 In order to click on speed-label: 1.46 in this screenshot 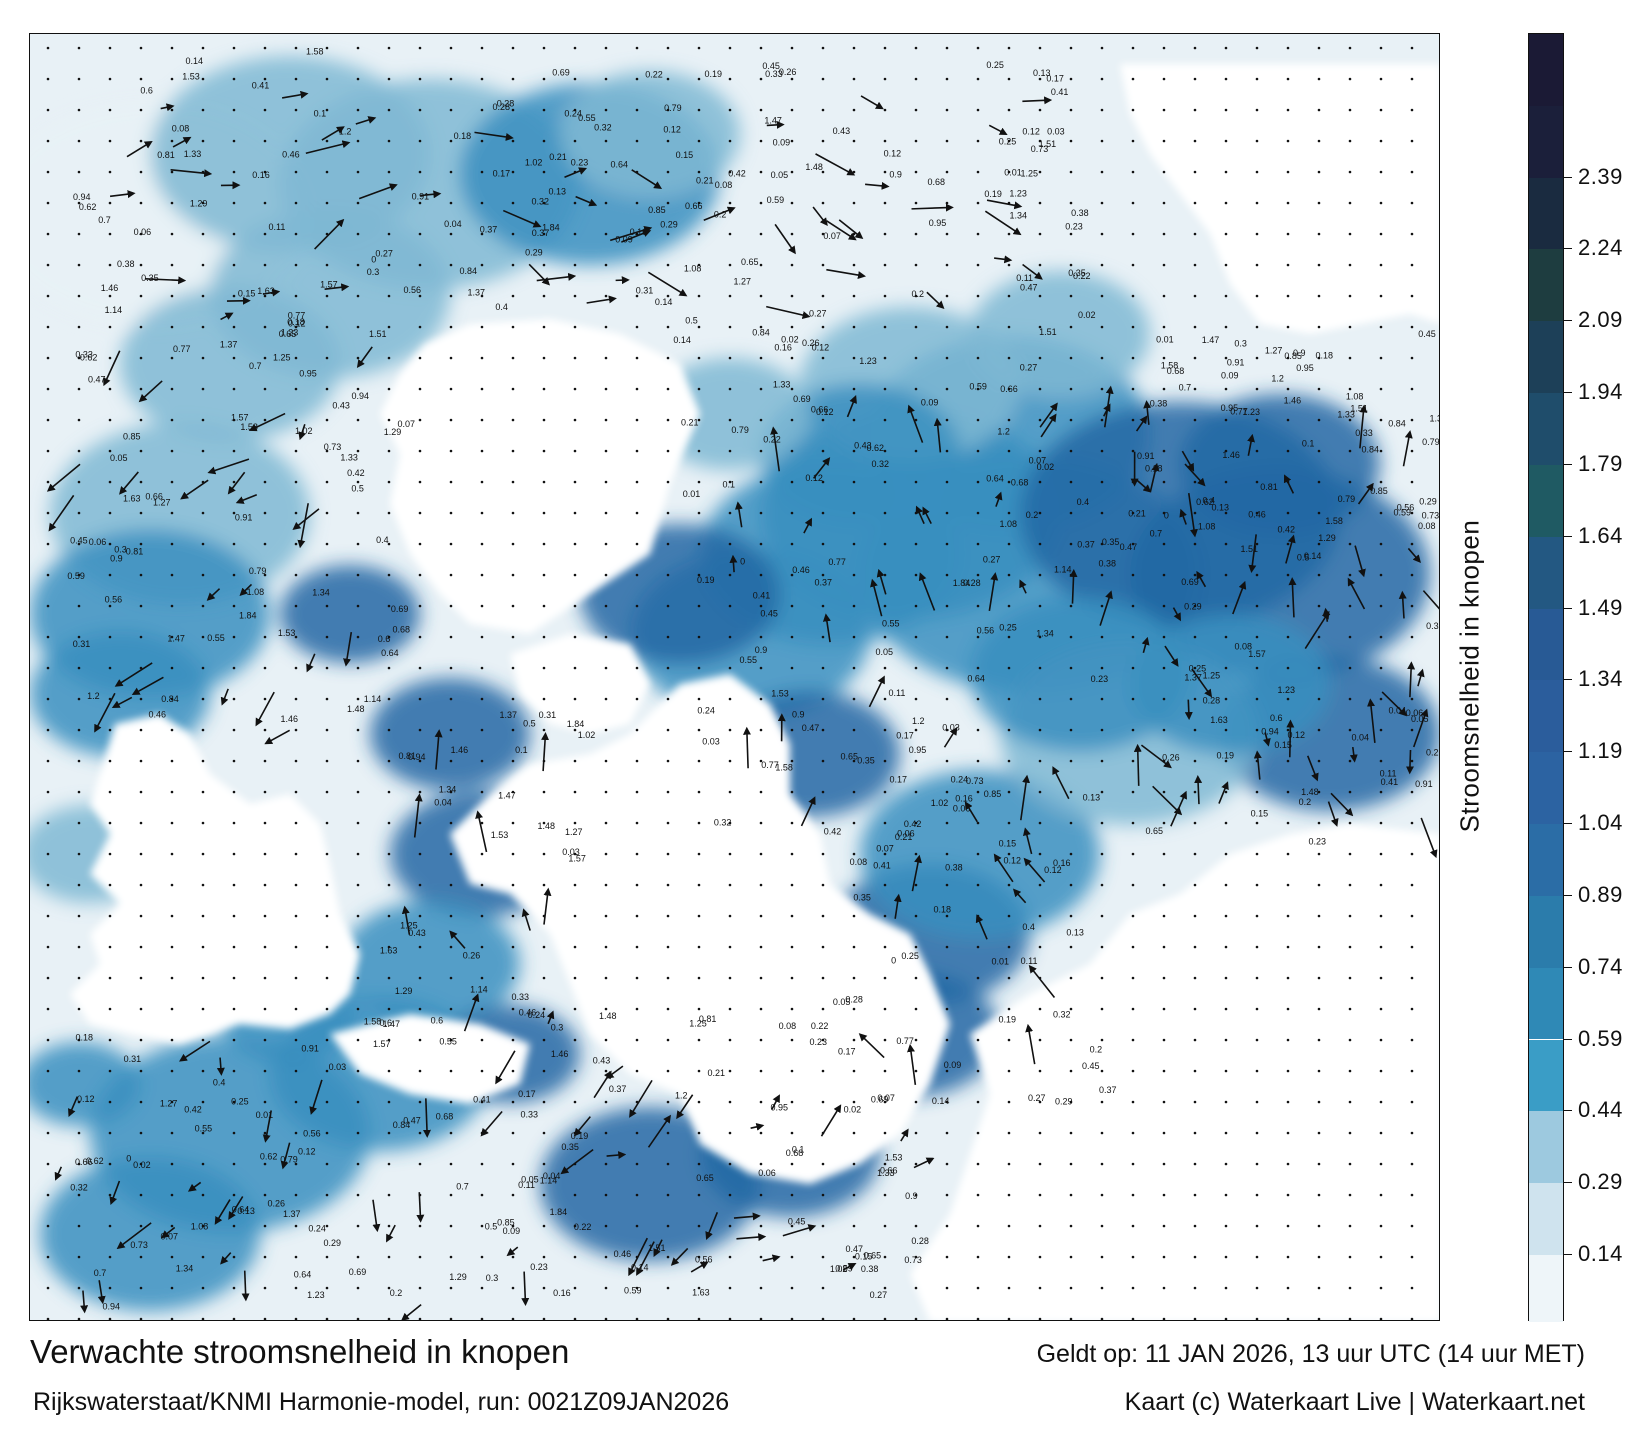, I will do `click(1293, 401)`.